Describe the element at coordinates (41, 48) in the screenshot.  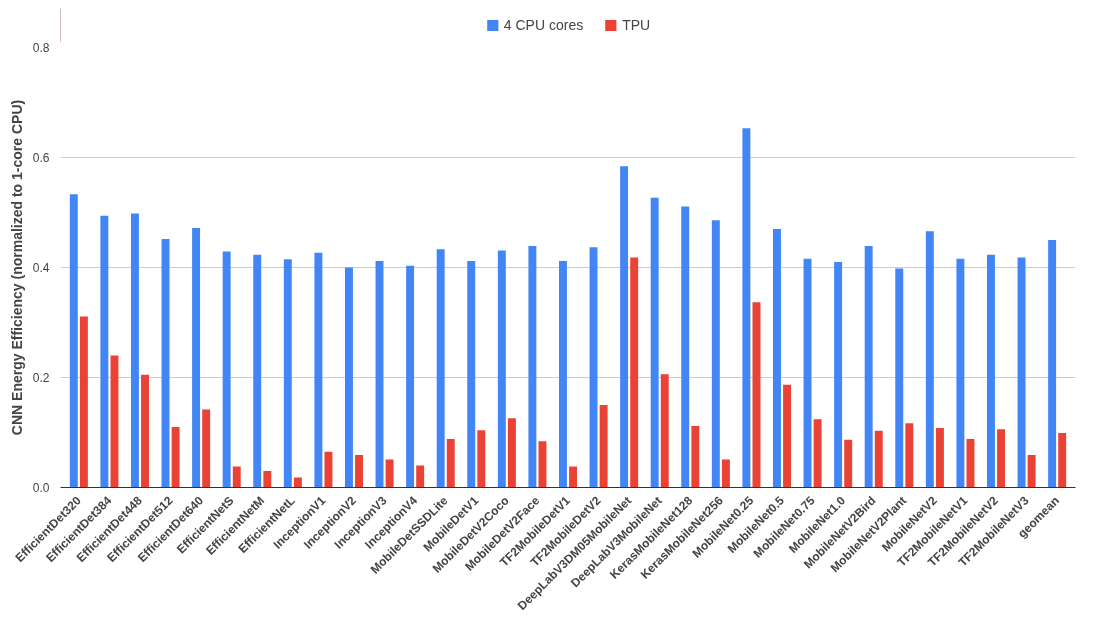
I see `y-tick-label: 0.8` at that location.